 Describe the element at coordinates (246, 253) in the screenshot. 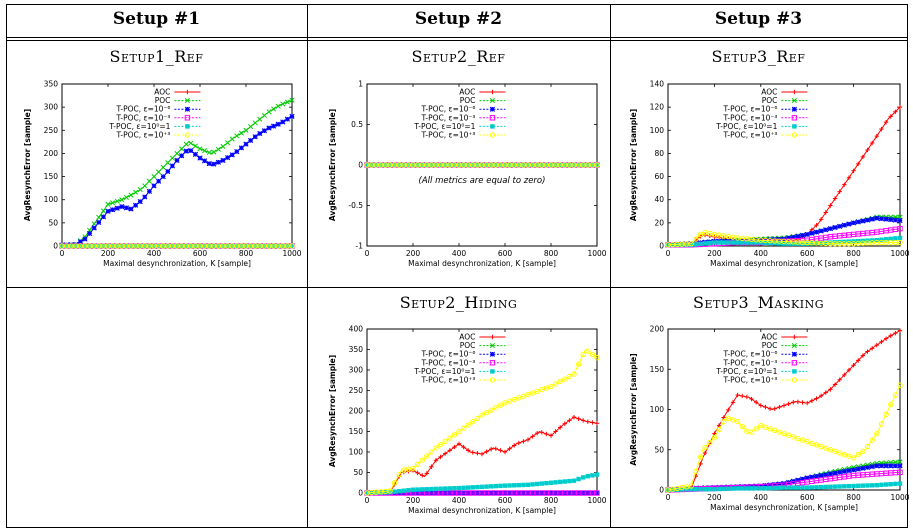

I see `x-tick-label: 800` at that location.